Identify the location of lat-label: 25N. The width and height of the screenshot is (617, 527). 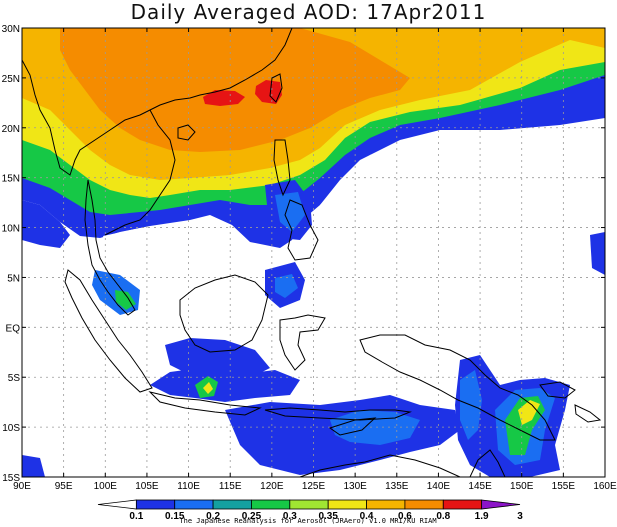
(11, 79).